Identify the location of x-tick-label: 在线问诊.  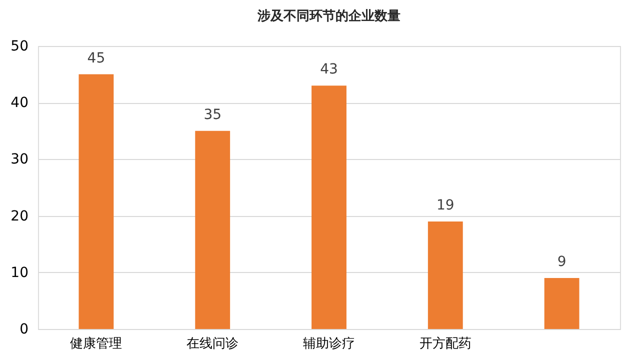
(212, 344).